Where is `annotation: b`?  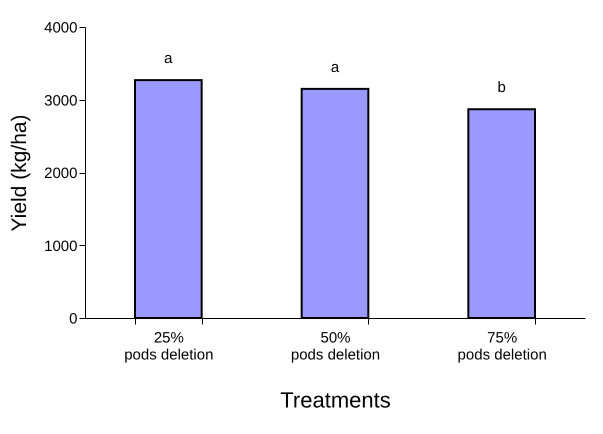 annotation: b is located at coordinates (501, 87).